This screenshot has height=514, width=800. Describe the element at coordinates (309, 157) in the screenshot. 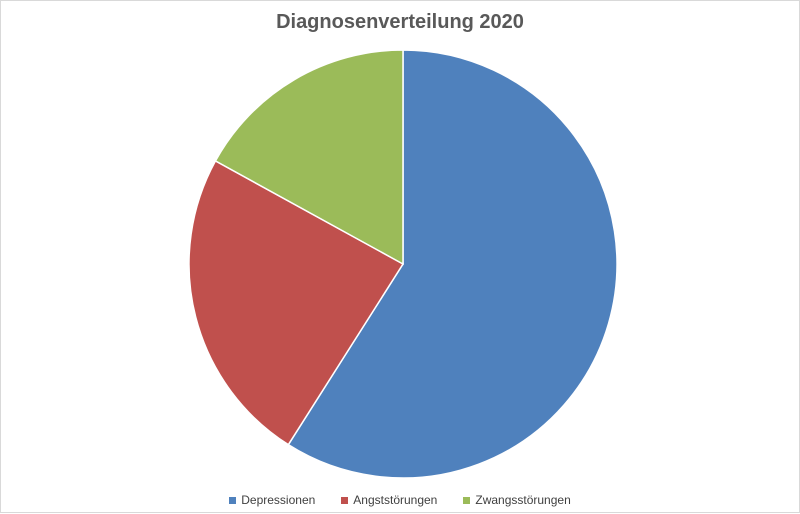

I see `pie-slice-zwangsstoerungen` at that location.